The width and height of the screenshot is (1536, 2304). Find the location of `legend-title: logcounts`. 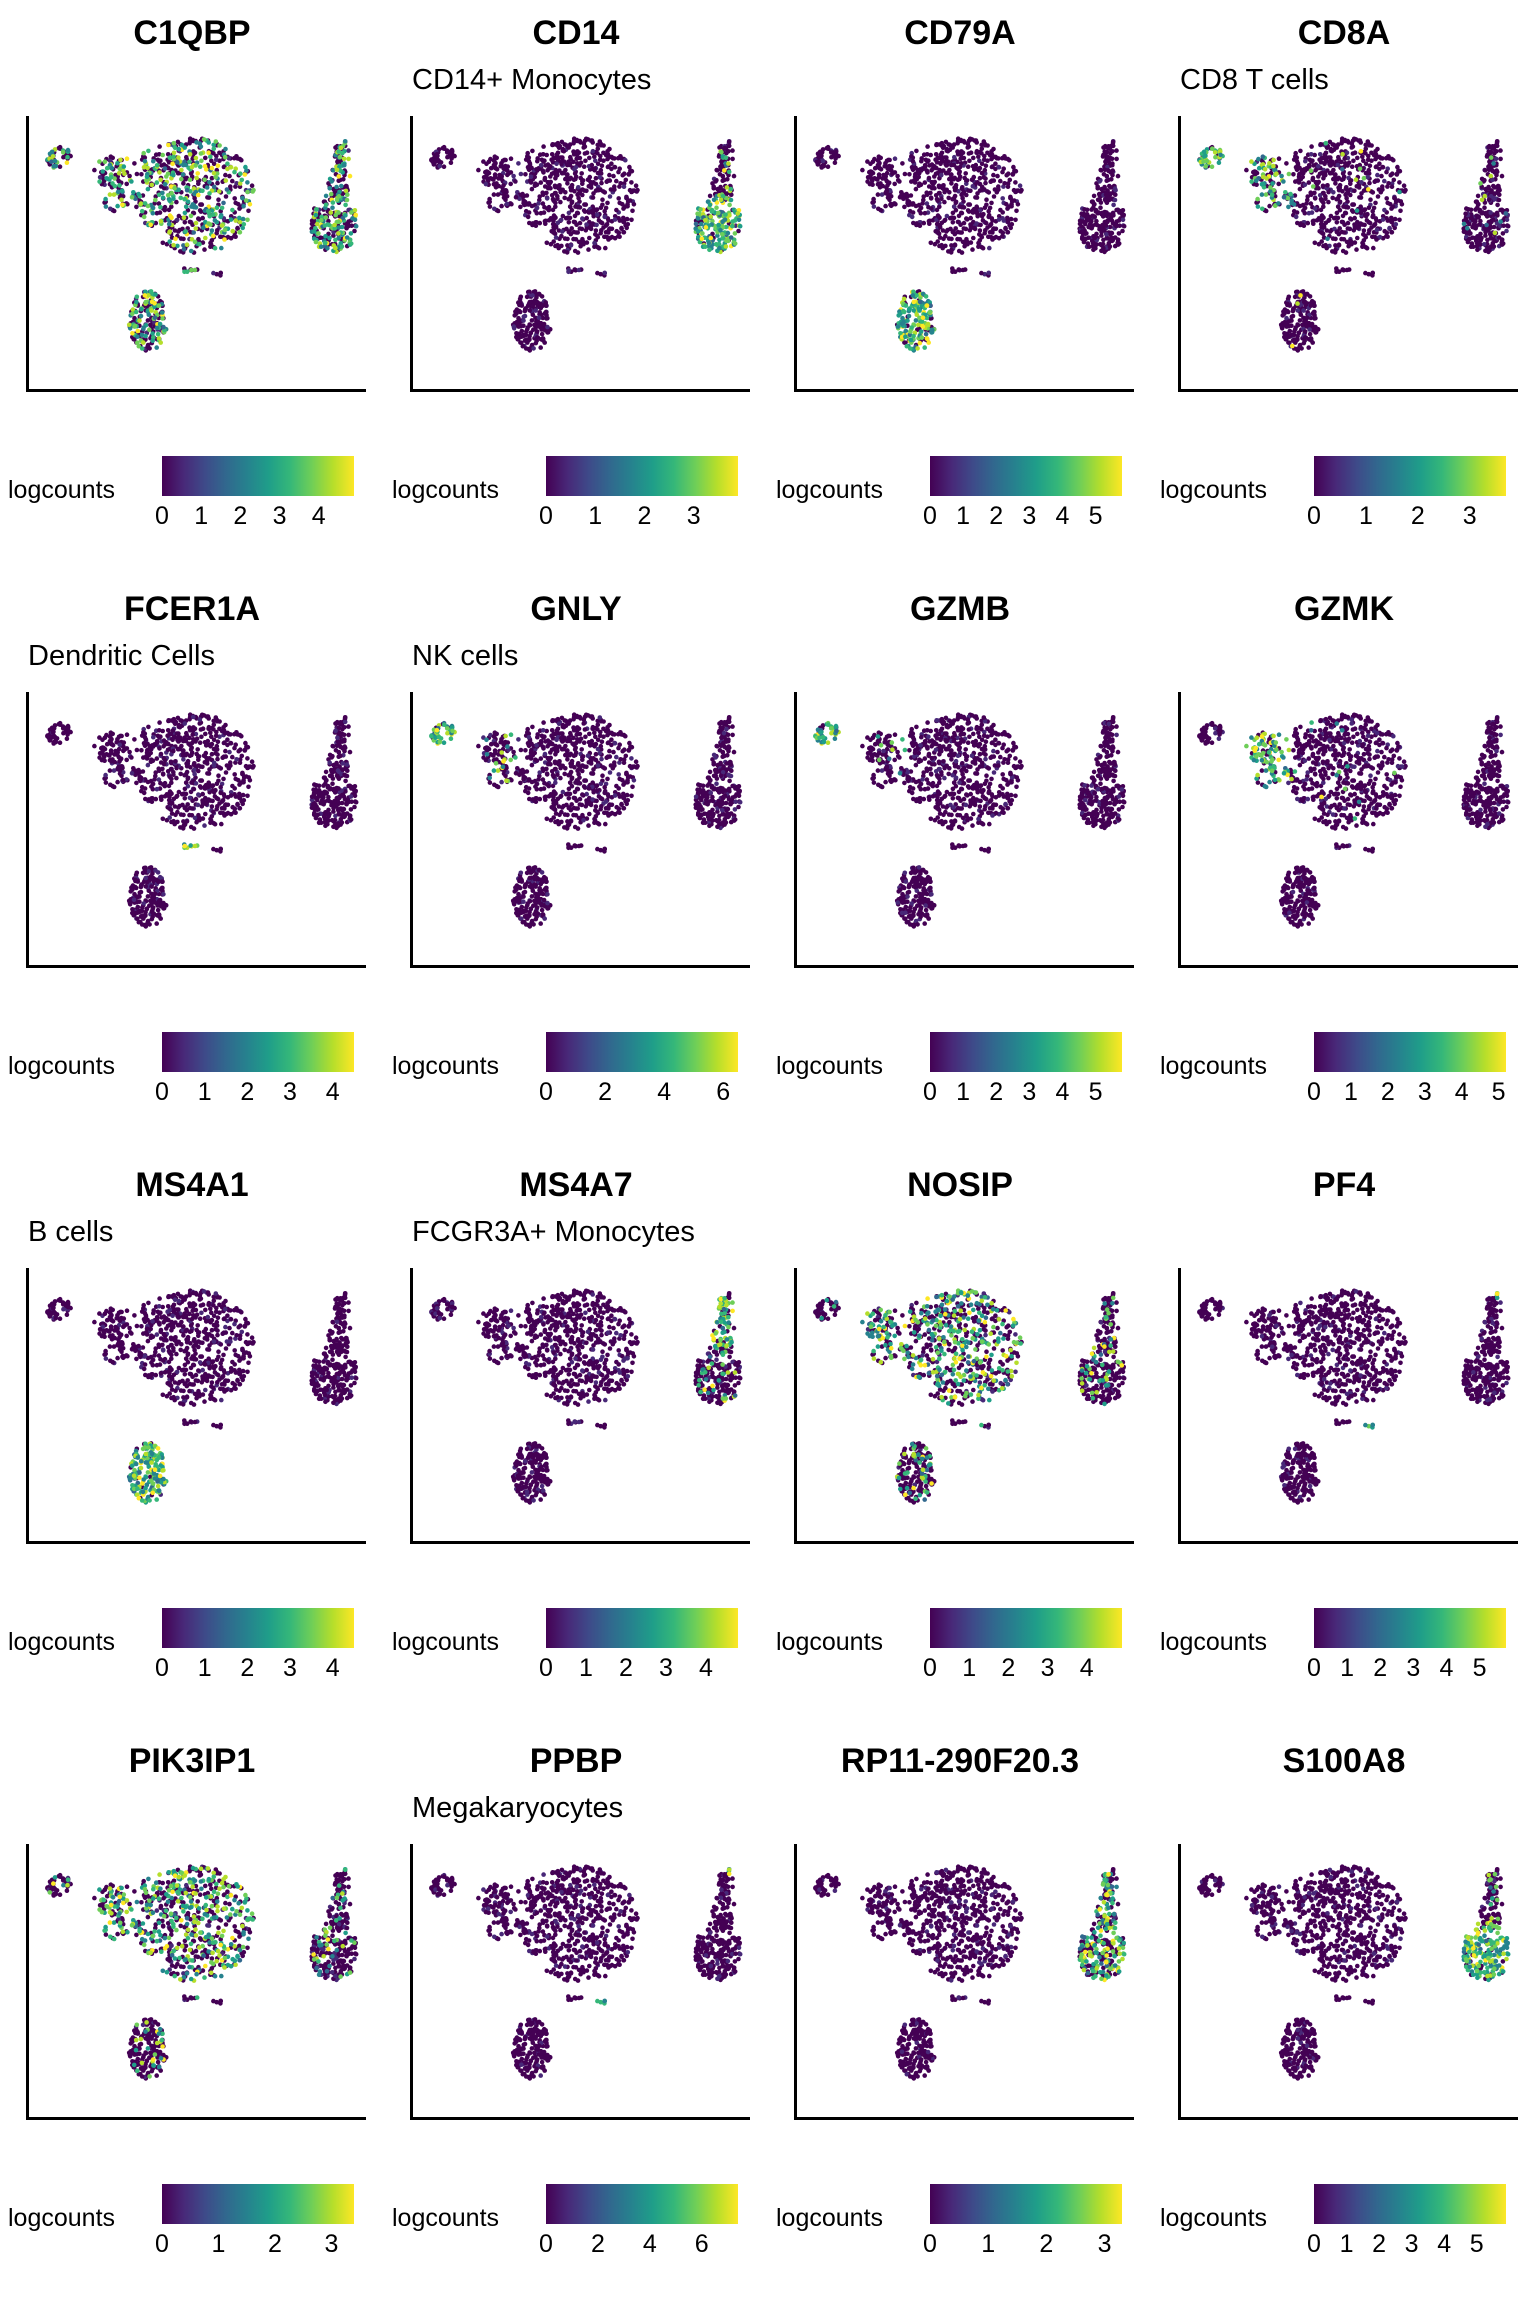

legend-title: logcounts is located at coordinates (830, 490).